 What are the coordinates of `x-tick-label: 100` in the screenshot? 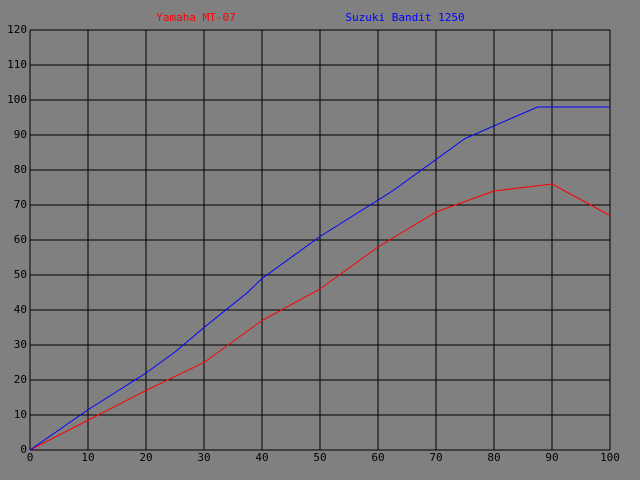 It's located at (610, 457).